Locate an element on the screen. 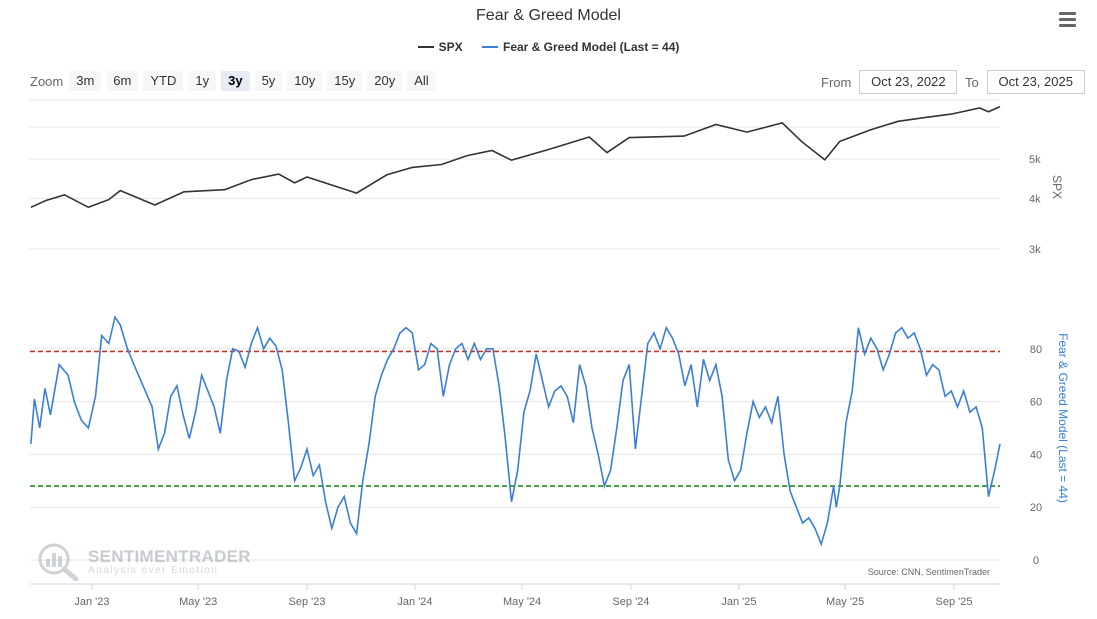 The image size is (1097, 619). spx-axis-title: SPX is located at coordinates (1057, 187).